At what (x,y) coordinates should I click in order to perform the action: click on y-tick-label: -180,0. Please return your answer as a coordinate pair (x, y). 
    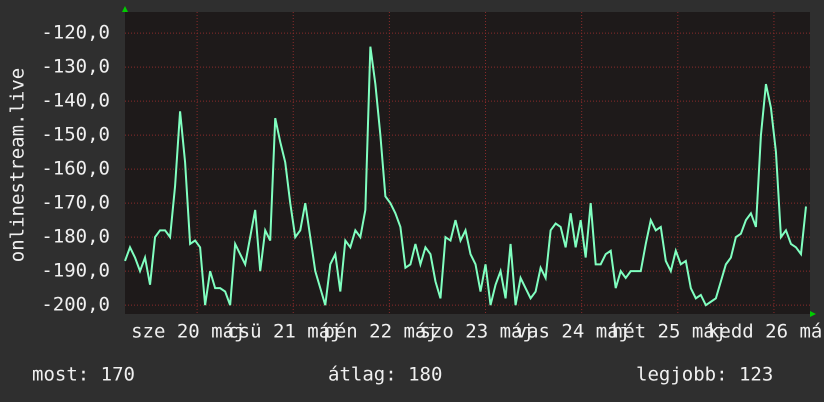
    Looking at the image, I should click on (75, 237).